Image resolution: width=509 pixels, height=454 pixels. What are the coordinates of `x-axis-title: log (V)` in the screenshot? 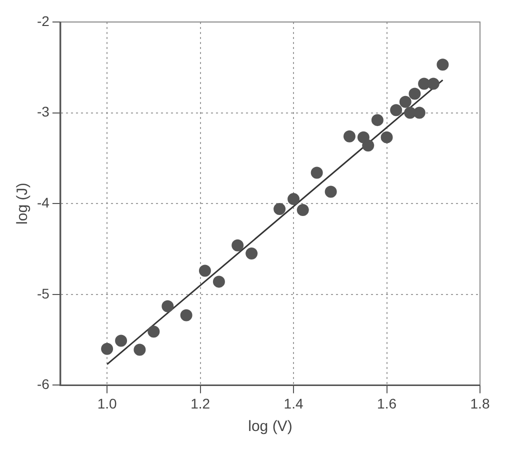 It's located at (270, 427).